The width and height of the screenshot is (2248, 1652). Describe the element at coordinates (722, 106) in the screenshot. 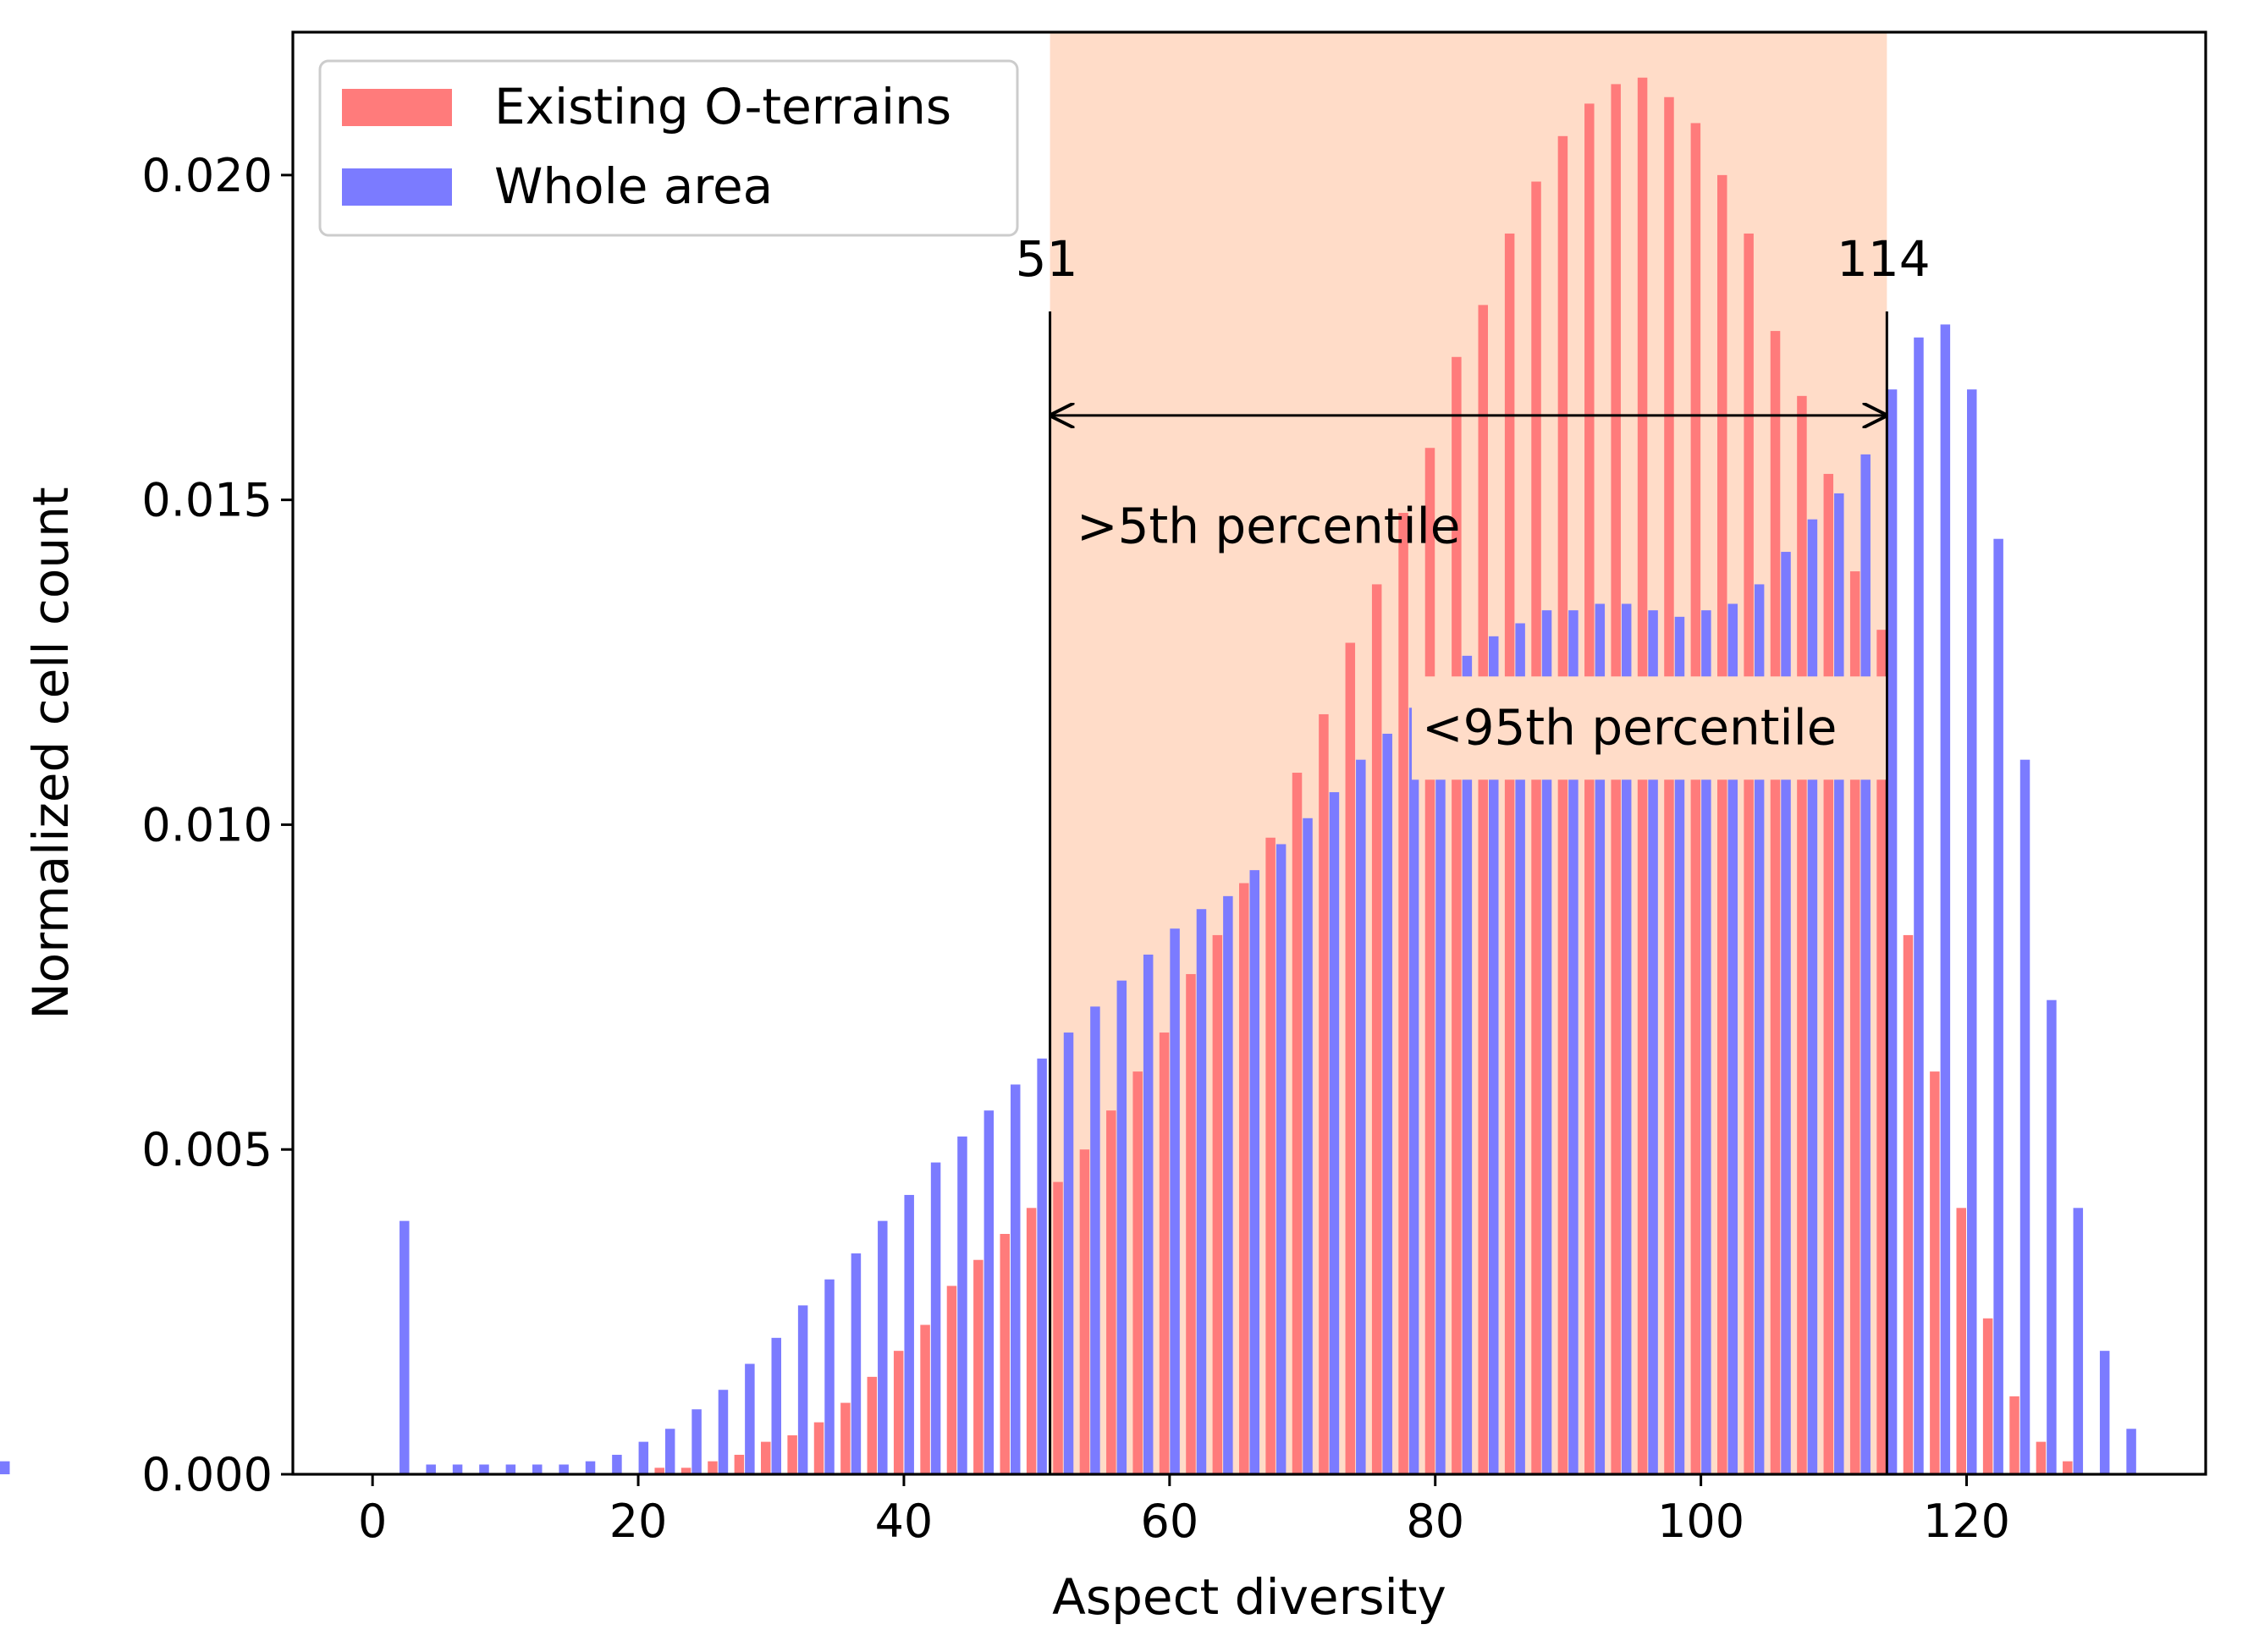

I see `legend-label: Existing O-terrains` at that location.